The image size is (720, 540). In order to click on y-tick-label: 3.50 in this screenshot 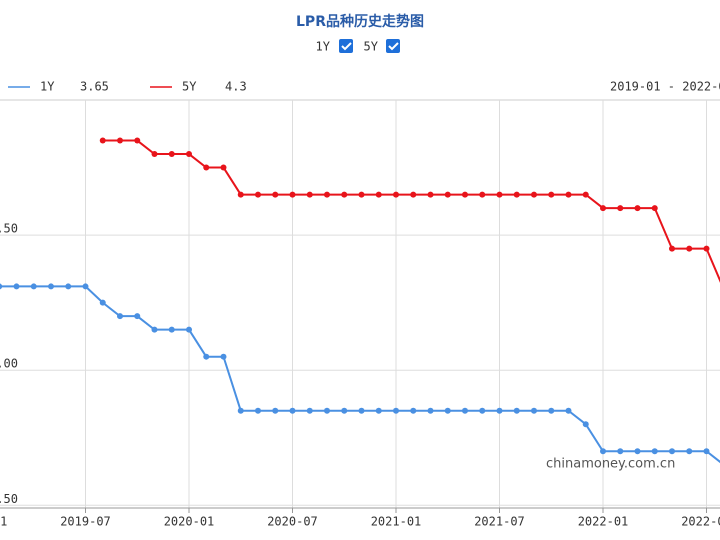, I will do `click(9, 499)`.